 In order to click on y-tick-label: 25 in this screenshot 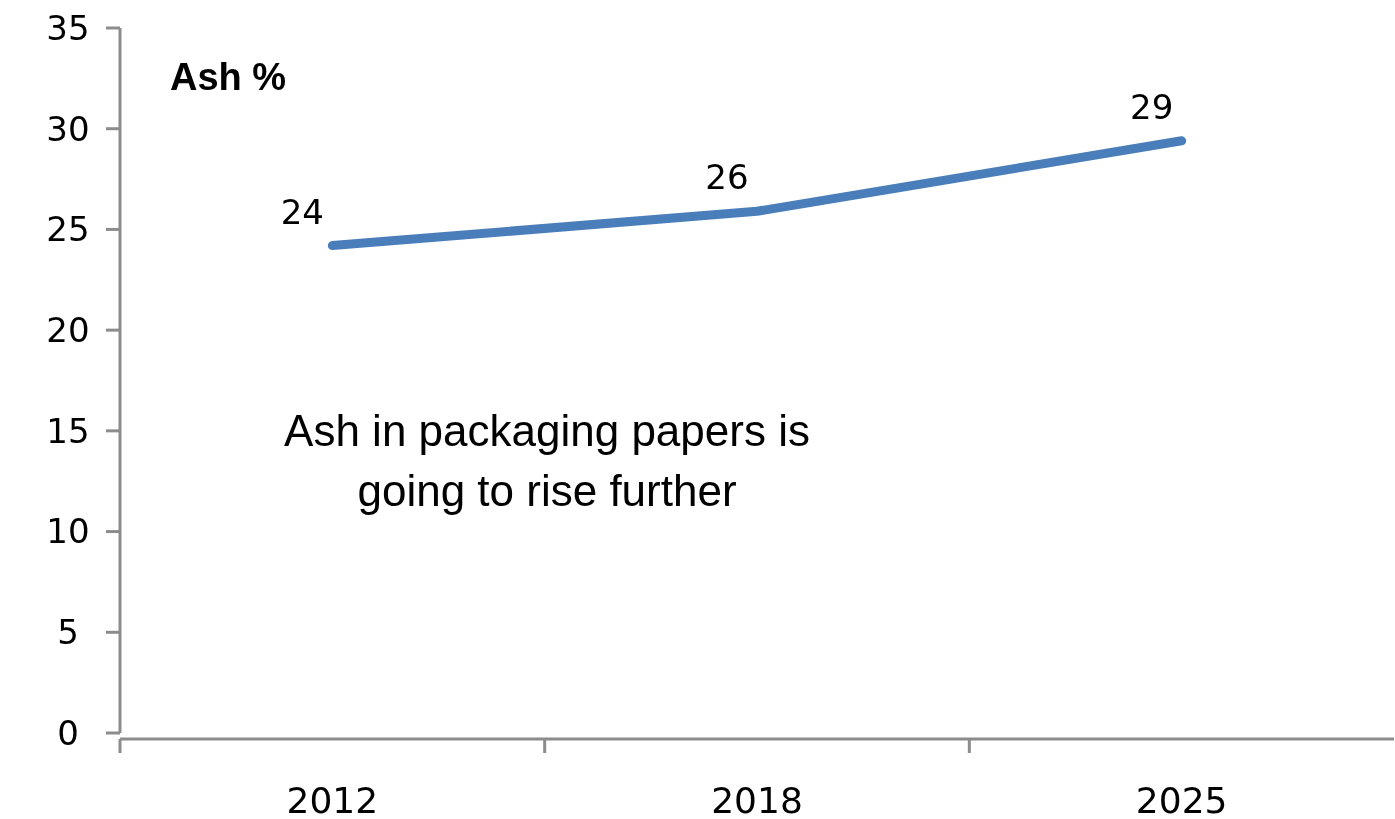, I will do `click(68, 229)`.